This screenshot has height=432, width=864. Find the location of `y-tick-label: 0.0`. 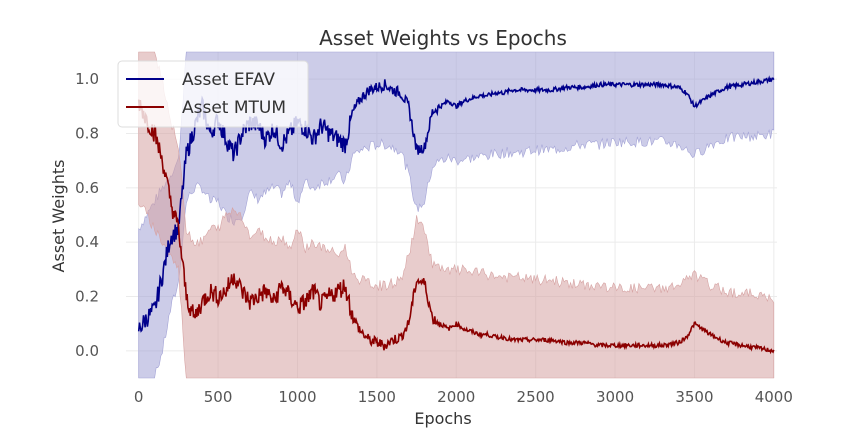

y-tick-label: 0.0 is located at coordinates (87, 351).